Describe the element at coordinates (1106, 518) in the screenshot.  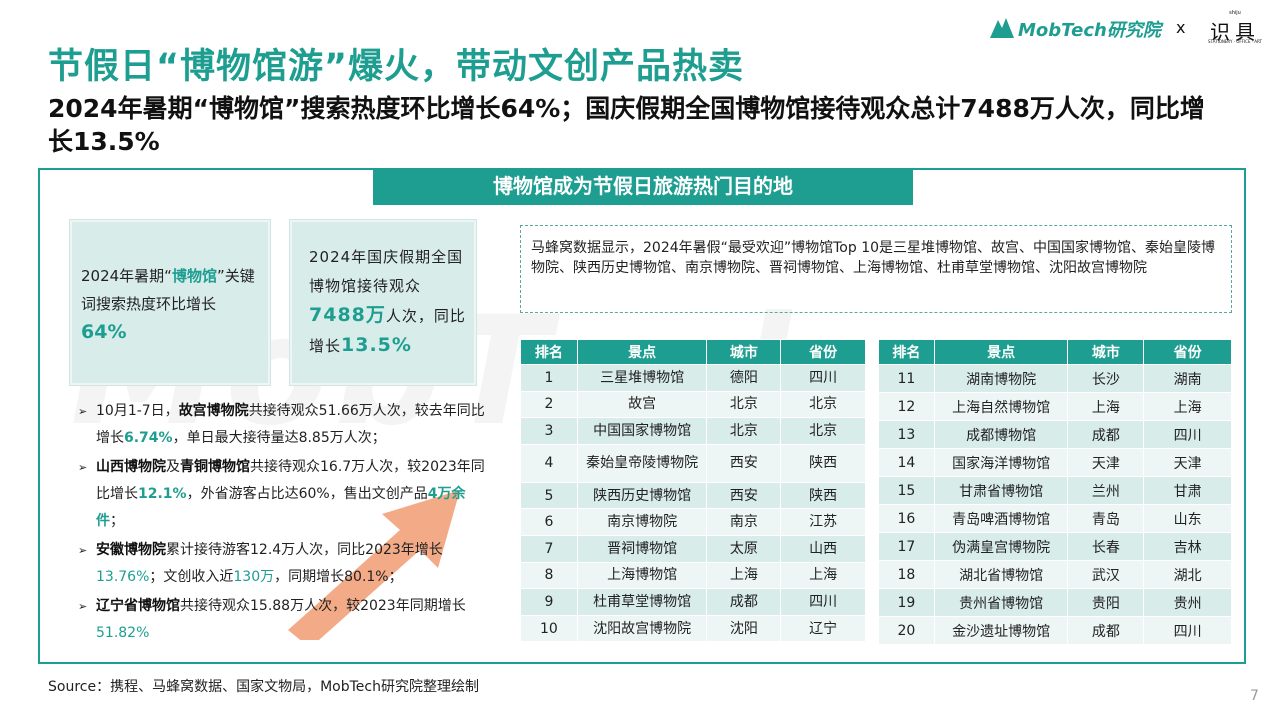
I see `cell-city: 青岛` at that location.